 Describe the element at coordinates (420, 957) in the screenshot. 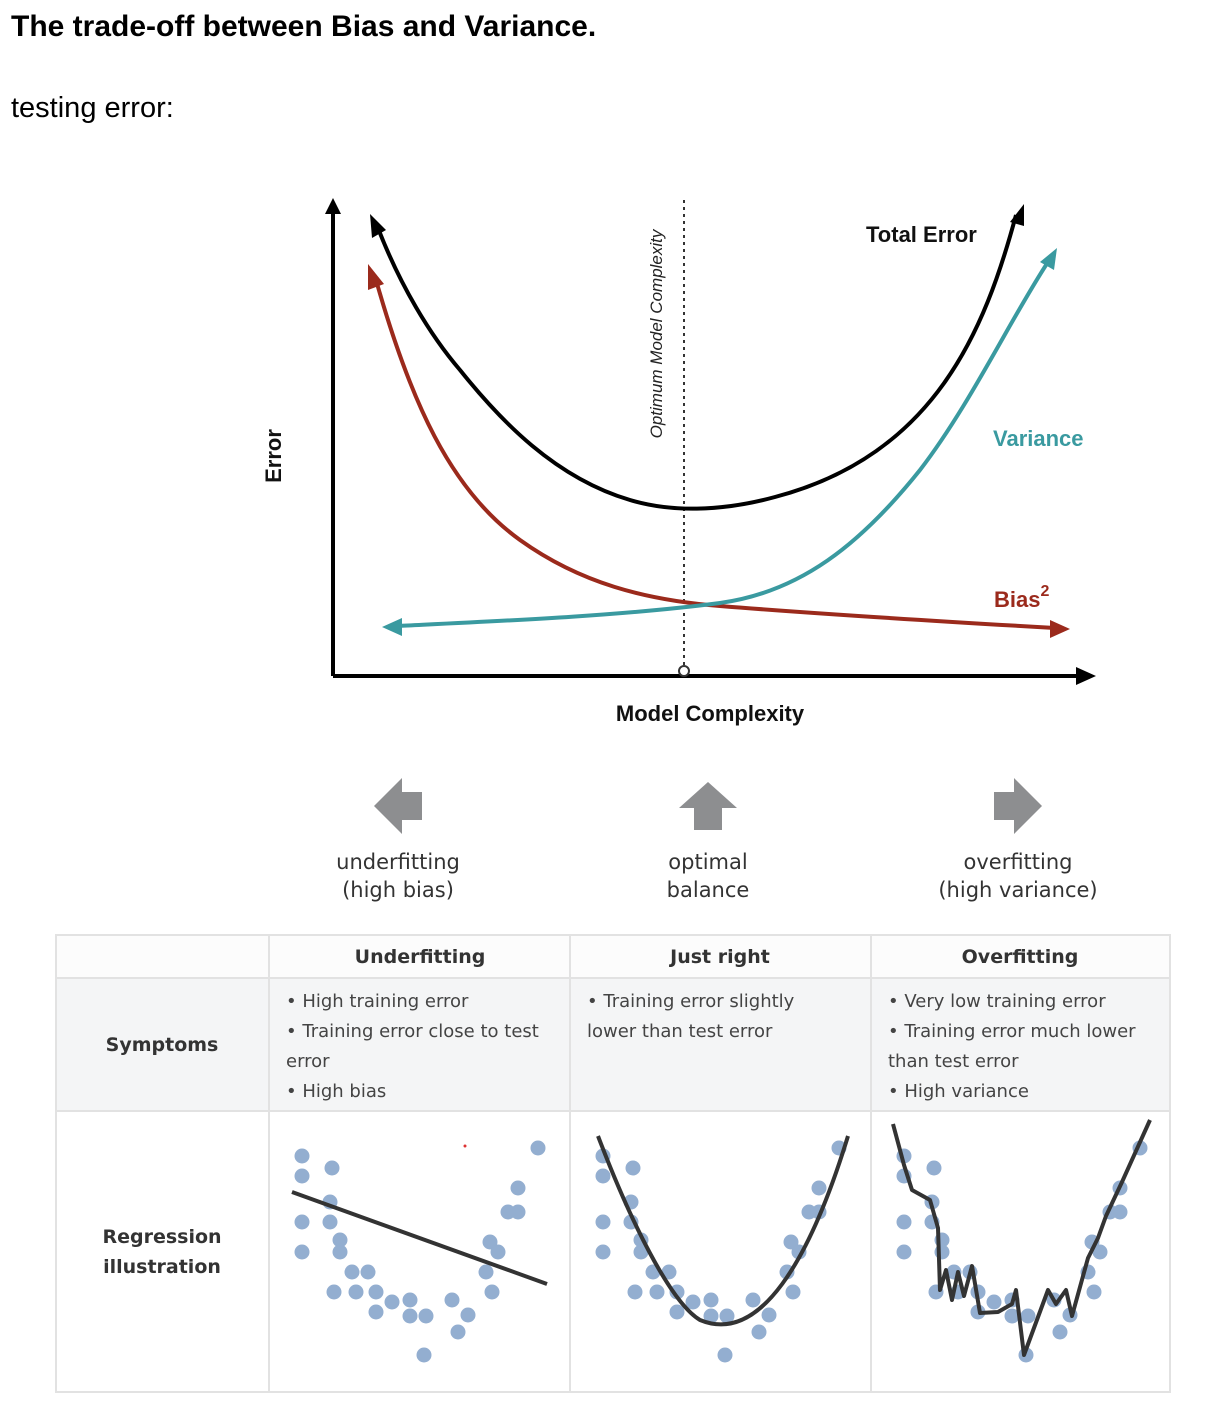

I see `column-header-underfitting: Underfitting` at that location.